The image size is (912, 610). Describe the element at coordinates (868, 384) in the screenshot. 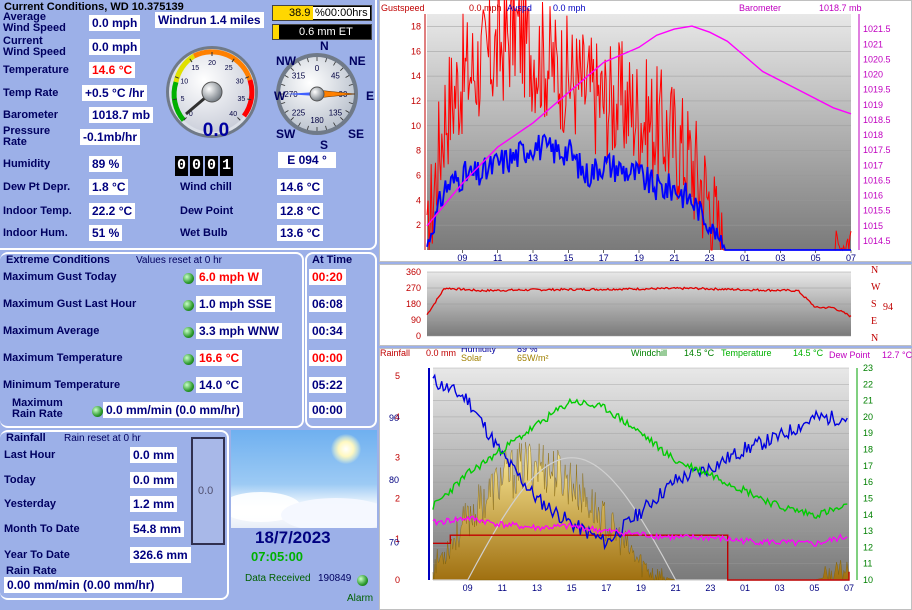

I see `temp-tick-label: 22` at that location.